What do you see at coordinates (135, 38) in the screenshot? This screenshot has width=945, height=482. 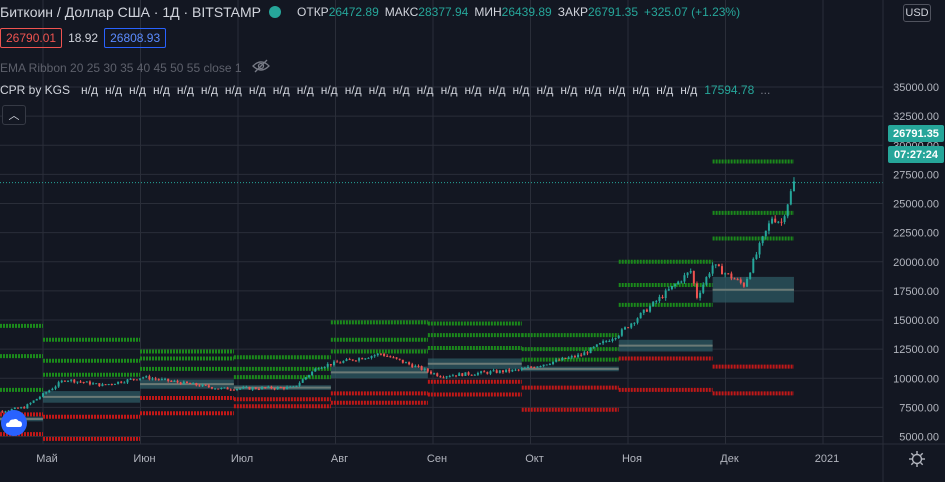 I see `buy-price-button: 26808.93` at bounding box center [135, 38].